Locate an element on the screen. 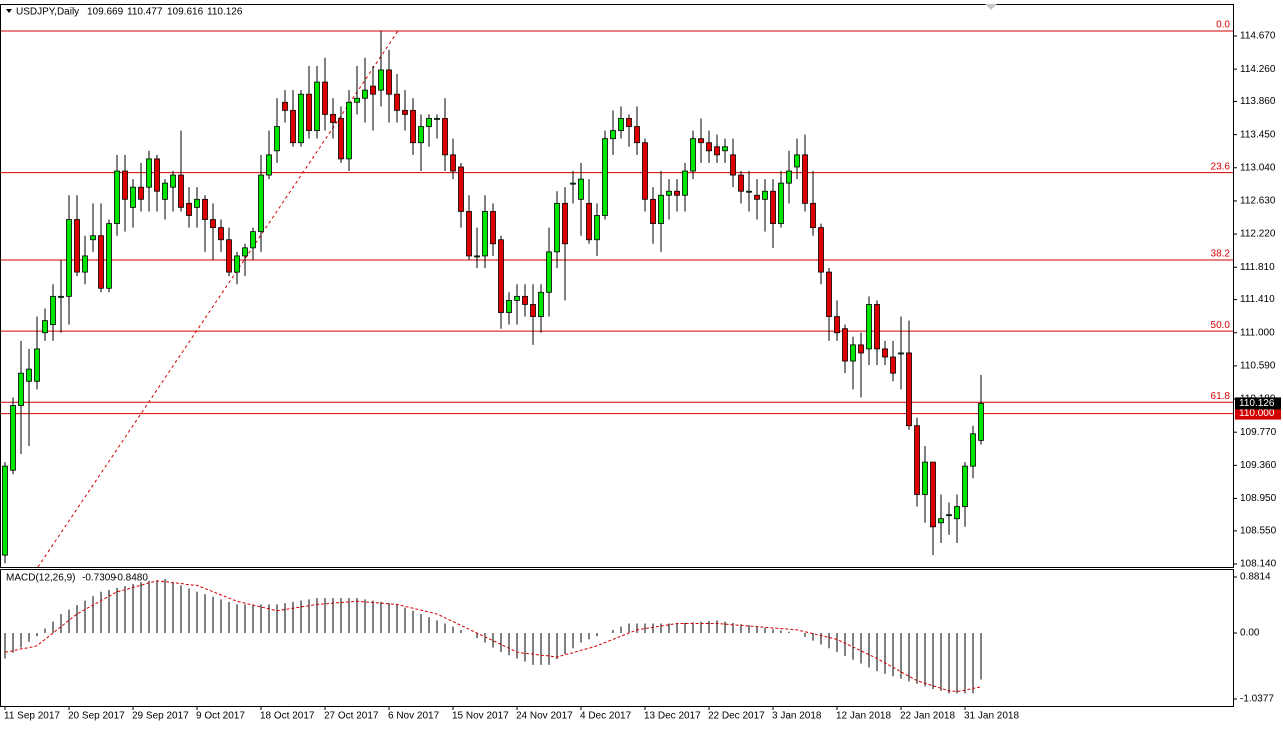  macd-readout: -0.7309 is located at coordinates (99, 578).